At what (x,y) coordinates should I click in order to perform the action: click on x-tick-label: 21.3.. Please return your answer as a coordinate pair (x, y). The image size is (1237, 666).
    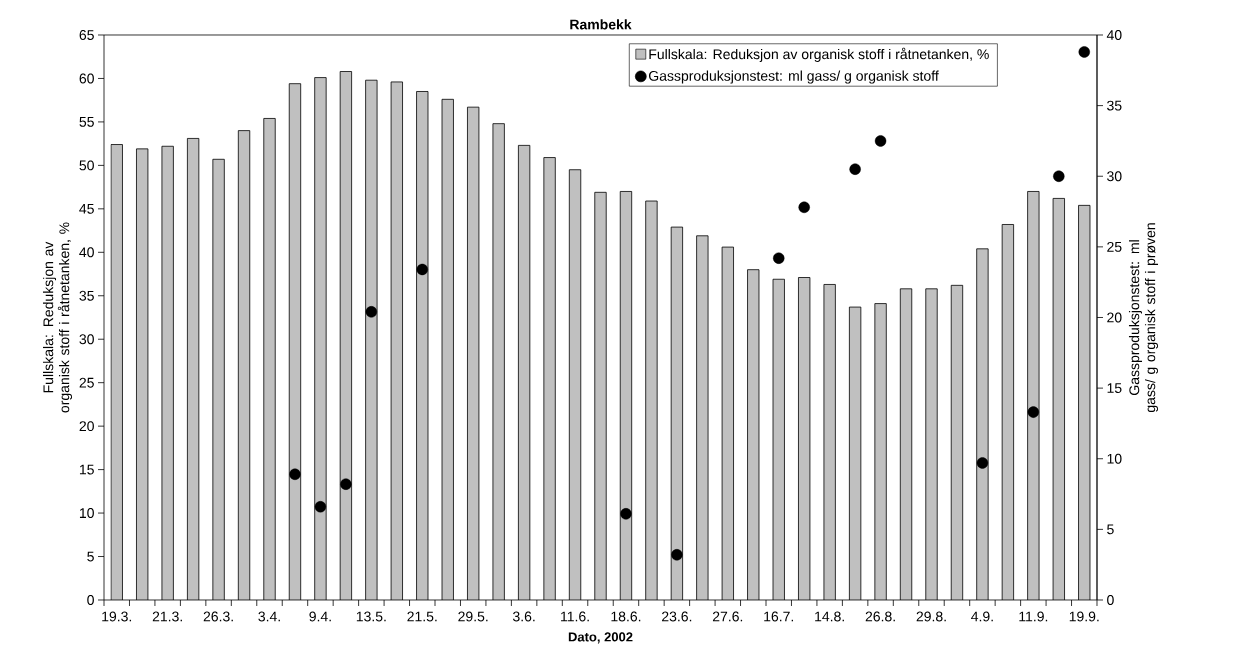
    Looking at the image, I should click on (167, 616).